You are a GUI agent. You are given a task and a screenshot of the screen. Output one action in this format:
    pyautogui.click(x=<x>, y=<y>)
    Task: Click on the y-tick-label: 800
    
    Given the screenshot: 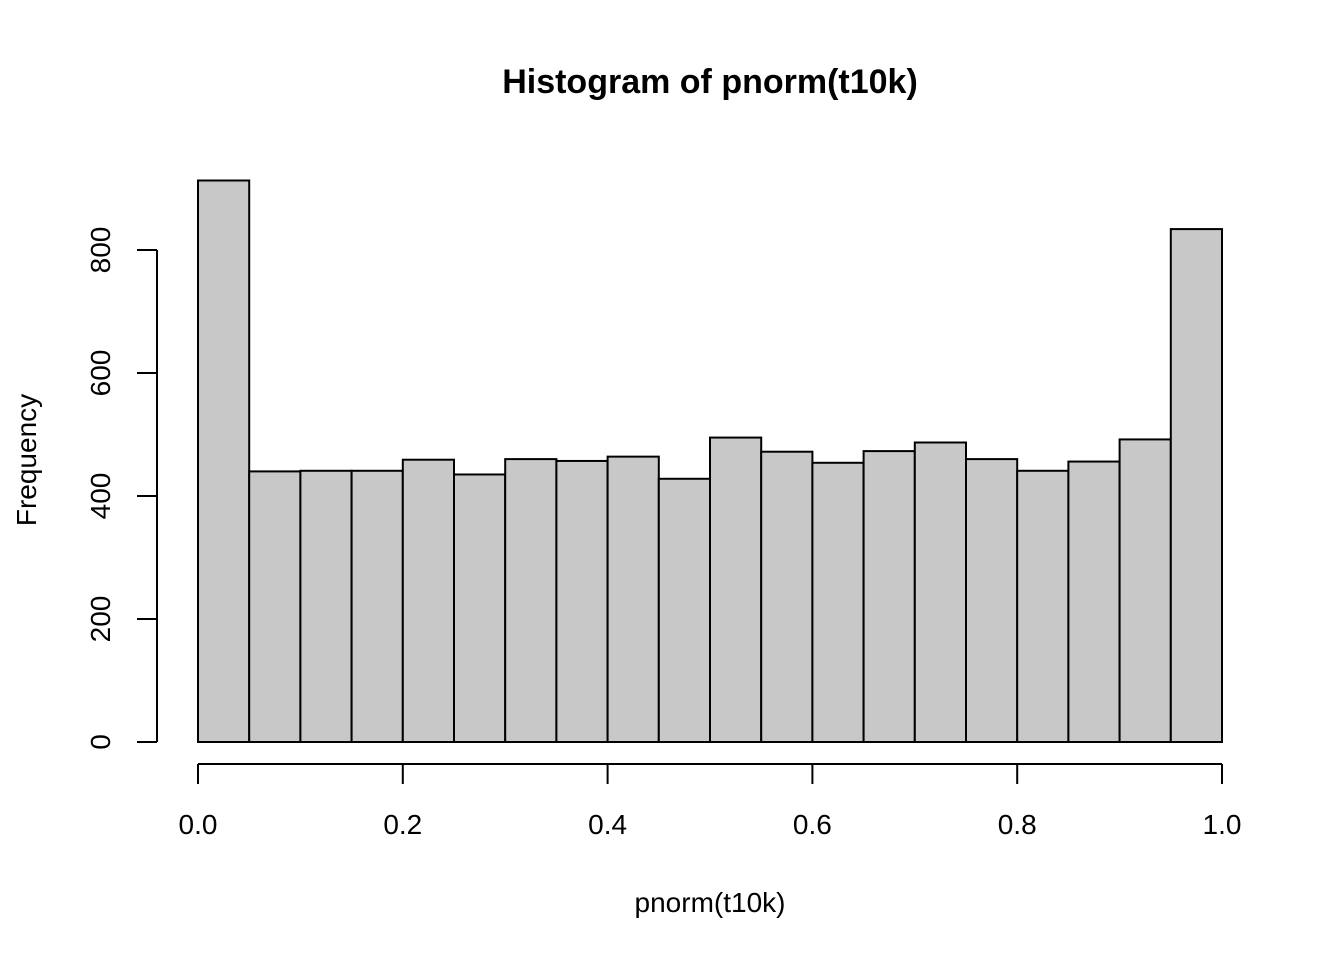 What is the action you would take?
    pyautogui.click(x=100, y=250)
    